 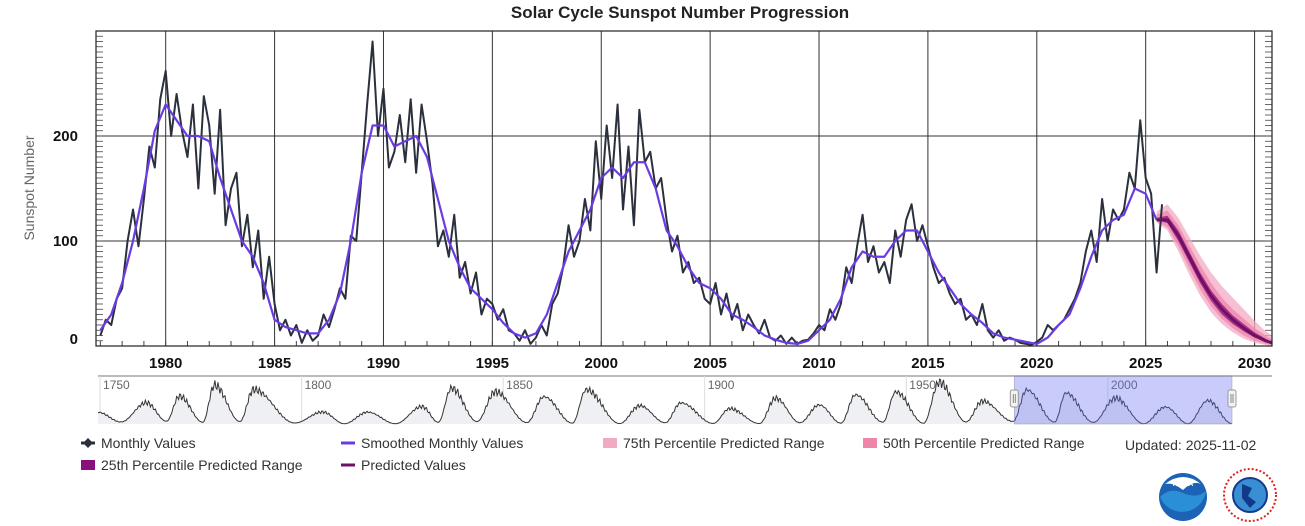 I want to click on x-tick-label: 2005, so click(x=709, y=363).